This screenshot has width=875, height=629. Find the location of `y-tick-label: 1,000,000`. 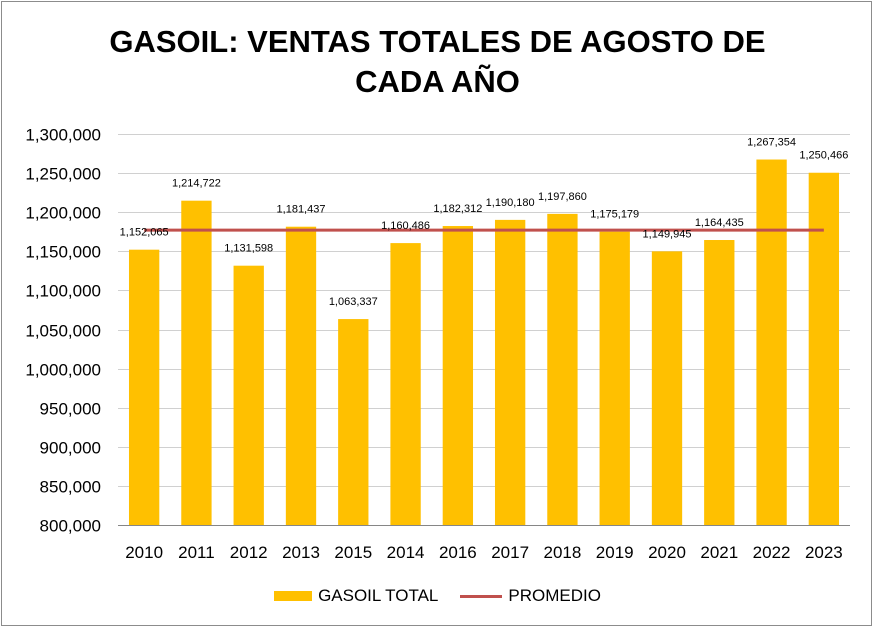

y-tick-label: 1,000,000 is located at coordinates (63, 370).